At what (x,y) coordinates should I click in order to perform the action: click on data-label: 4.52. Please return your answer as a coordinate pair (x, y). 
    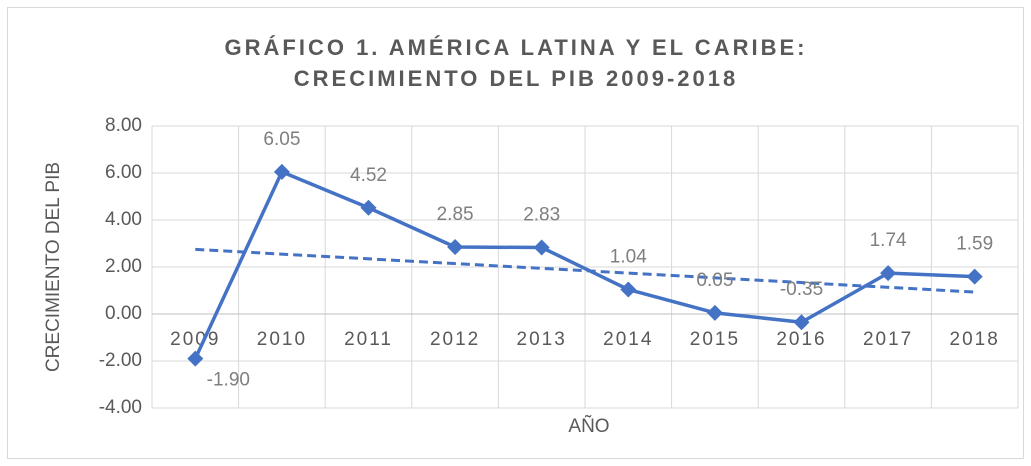
    Looking at the image, I should click on (368, 175).